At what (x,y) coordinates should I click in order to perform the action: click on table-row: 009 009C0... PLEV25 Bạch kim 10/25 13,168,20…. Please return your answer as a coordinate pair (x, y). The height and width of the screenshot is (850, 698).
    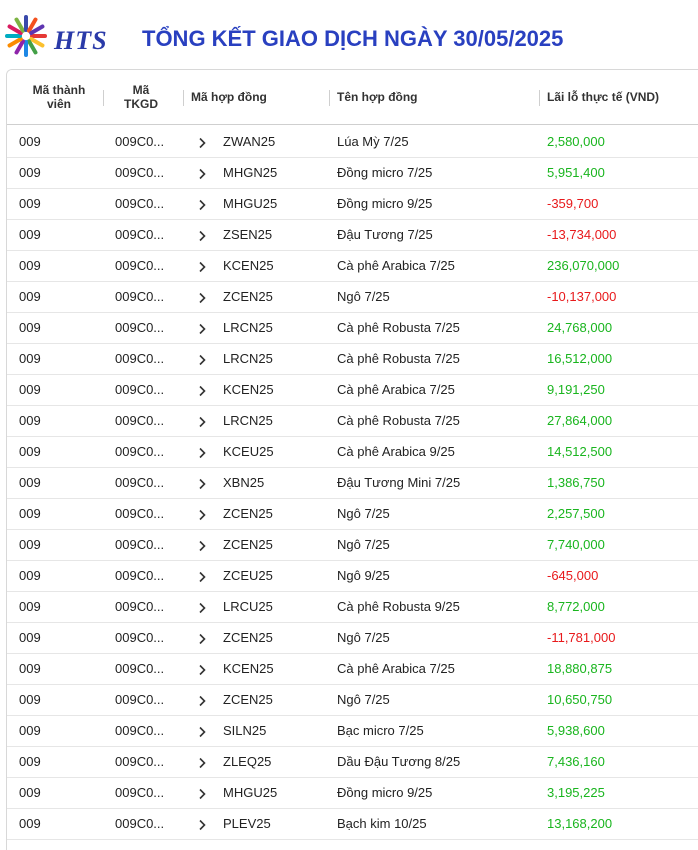
    Looking at the image, I should click on (352, 824).